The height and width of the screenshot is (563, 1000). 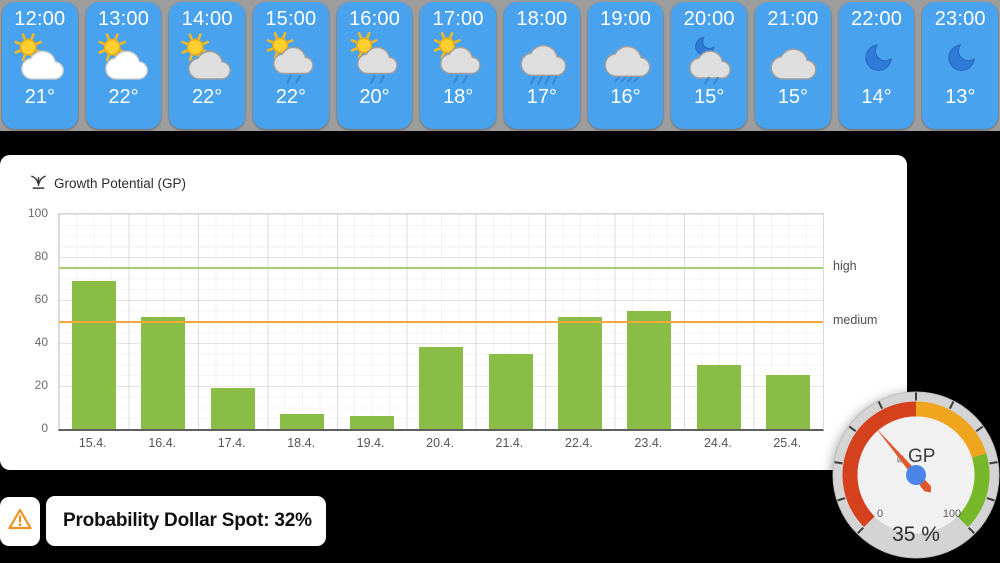 What do you see at coordinates (793, 19) in the screenshot?
I see `weather-time: 21:00` at bounding box center [793, 19].